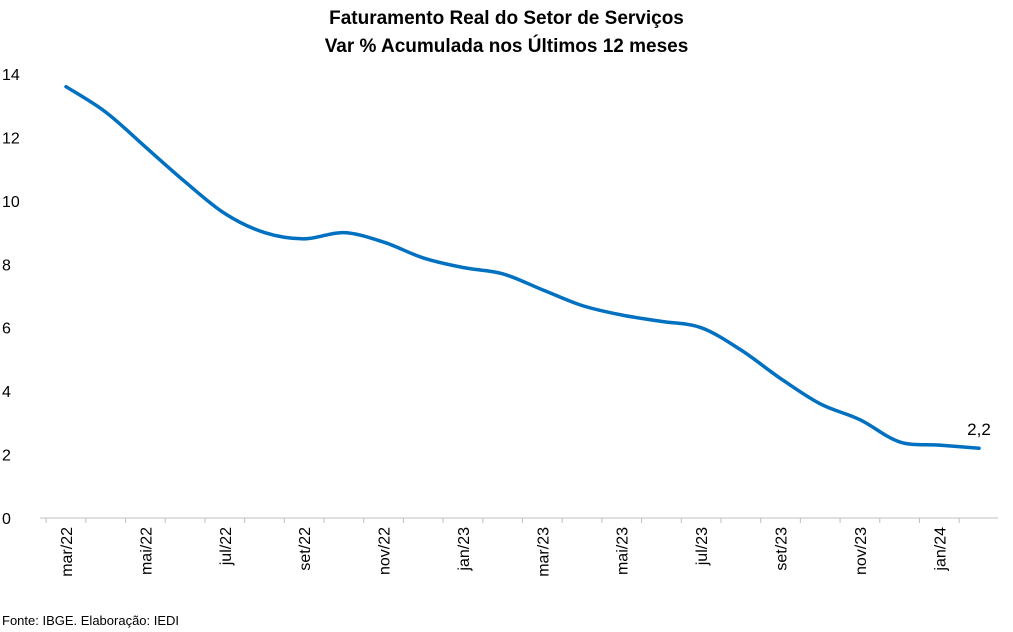  What do you see at coordinates (226, 546) in the screenshot?
I see `x-tick-label: jul/22` at bounding box center [226, 546].